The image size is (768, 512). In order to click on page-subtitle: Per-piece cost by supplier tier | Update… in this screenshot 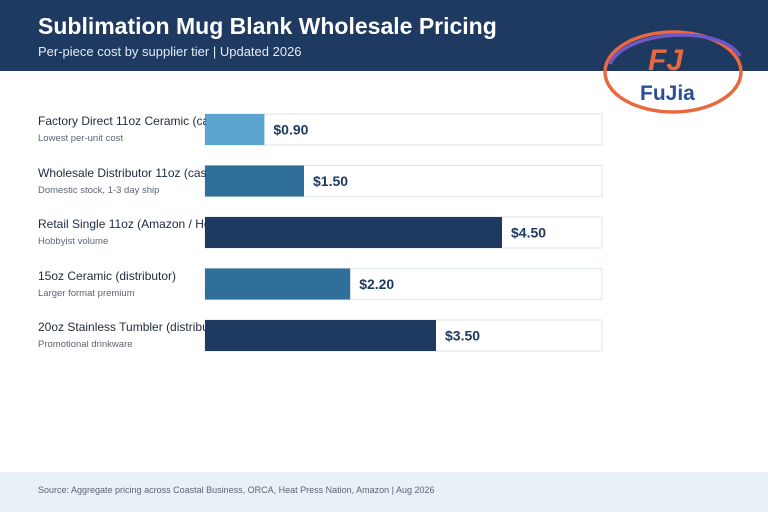, I will do `click(170, 51)`.